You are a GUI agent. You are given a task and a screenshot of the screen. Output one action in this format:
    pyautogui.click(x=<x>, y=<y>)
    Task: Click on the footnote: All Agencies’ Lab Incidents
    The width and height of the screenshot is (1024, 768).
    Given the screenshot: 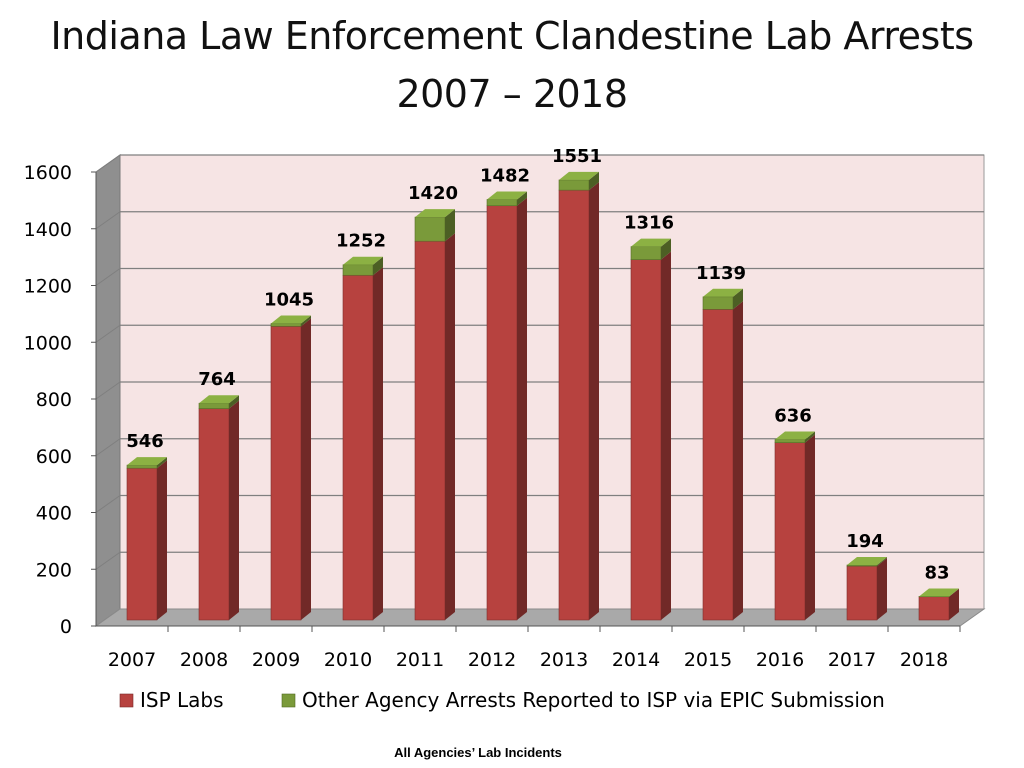 What is the action you would take?
    pyautogui.click(x=478, y=752)
    